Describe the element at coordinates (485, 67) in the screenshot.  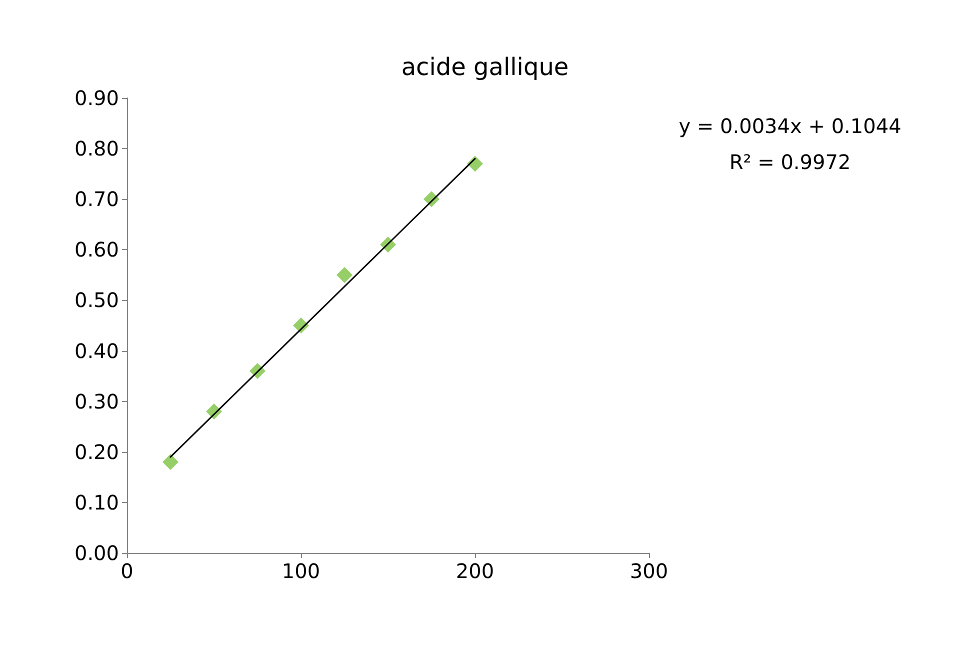
I see `chart-title: acide gallique` at that location.